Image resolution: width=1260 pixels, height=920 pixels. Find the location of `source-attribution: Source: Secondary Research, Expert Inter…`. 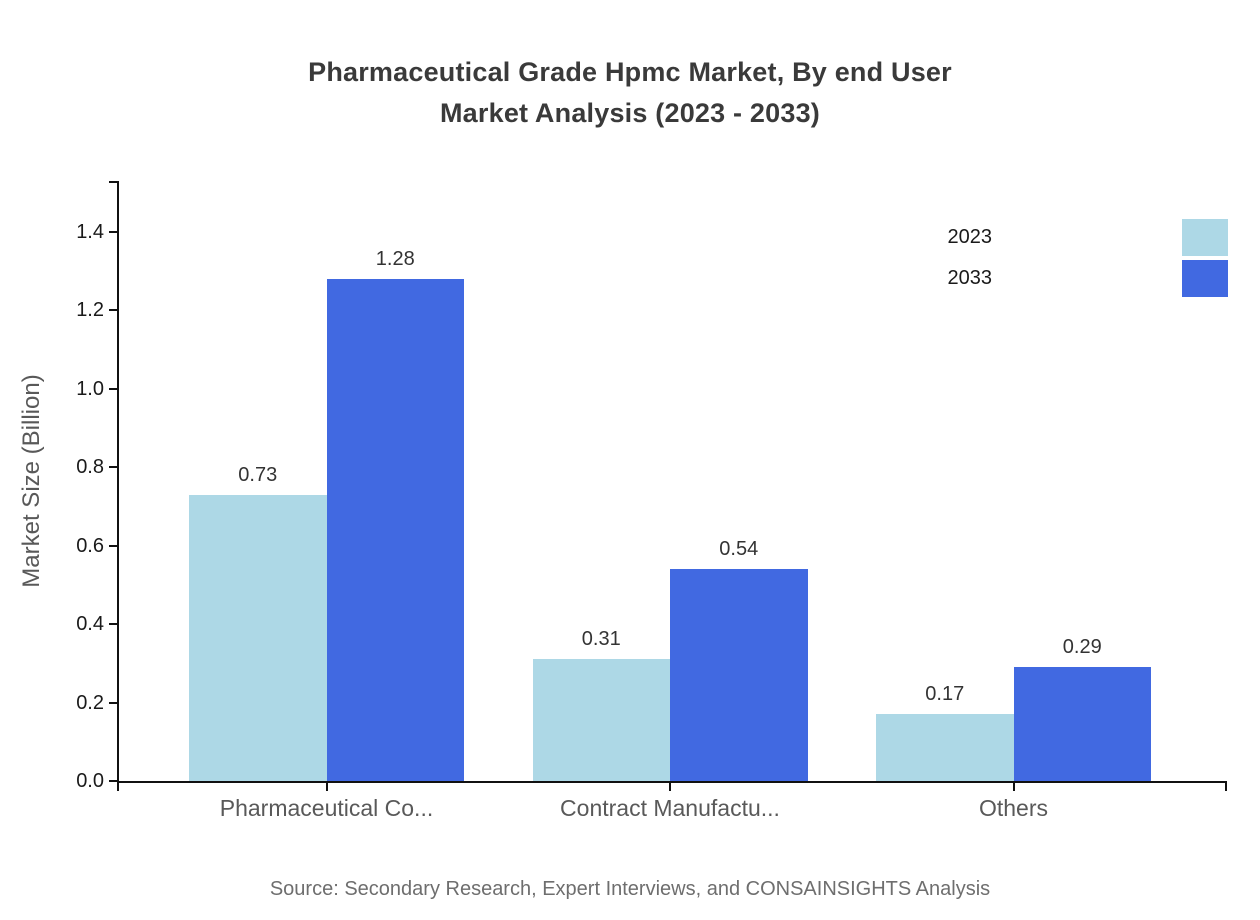

source-attribution: Source: Secondary Research, Expert Inter… is located at coordinates (630, 889).